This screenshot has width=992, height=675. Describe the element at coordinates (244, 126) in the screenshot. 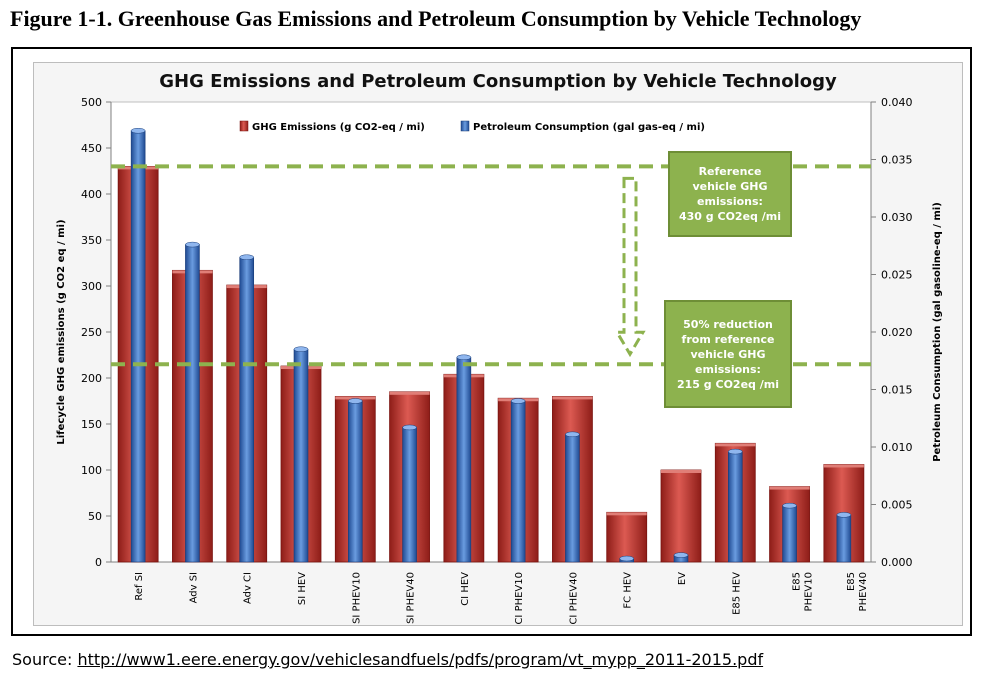

I see `legend-swatch-ghg` at that location.